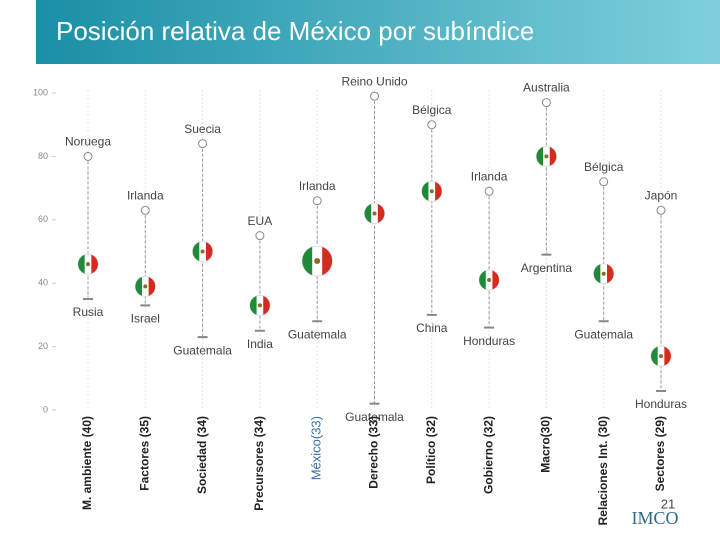 Image resolution: width=720 pixels, height=545 pixels. I want to click on y-tick-label: 40, so click(43, 283).